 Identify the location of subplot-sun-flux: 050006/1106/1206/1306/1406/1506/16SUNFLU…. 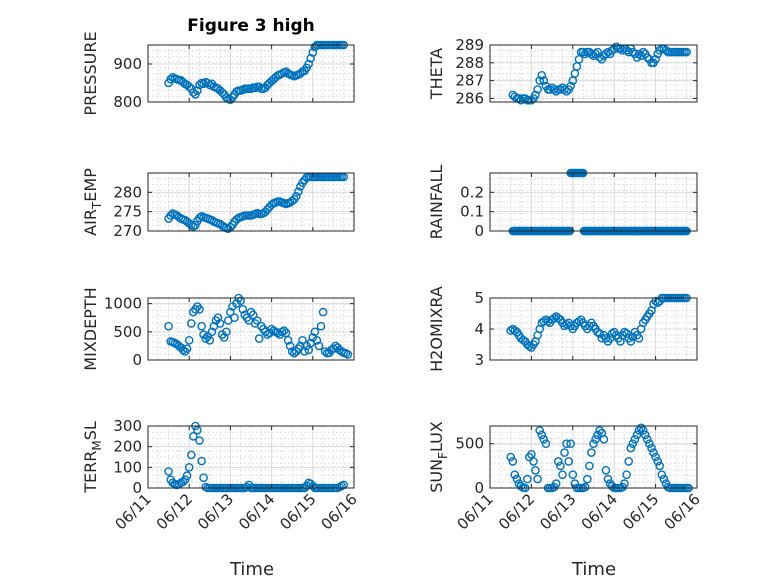
(565, 477).